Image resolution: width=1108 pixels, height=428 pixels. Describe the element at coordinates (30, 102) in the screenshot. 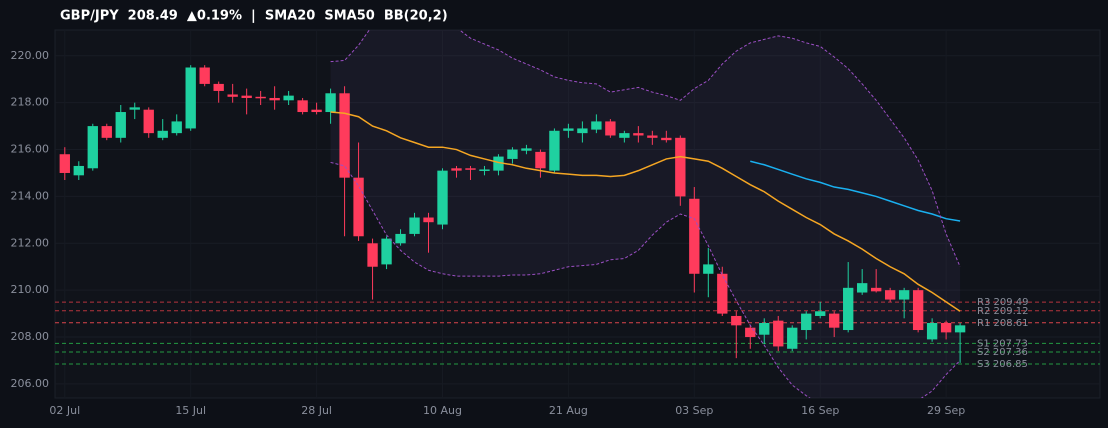

I see `y-tick-label: 218.00` at that location.